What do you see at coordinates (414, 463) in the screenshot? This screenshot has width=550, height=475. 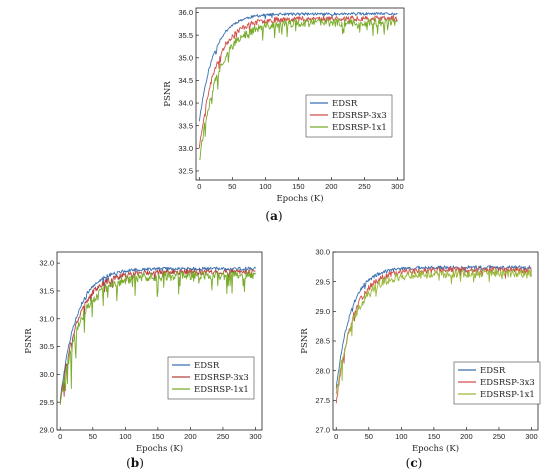 I see `panel-caption: (c)` at bounding box center [414, 463].